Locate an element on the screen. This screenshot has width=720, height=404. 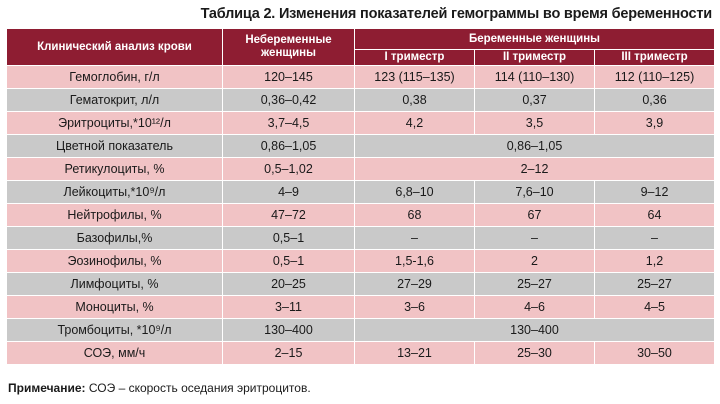
row-trimester-3-value: 112 (110–125) is located at coordinates (654, 77).